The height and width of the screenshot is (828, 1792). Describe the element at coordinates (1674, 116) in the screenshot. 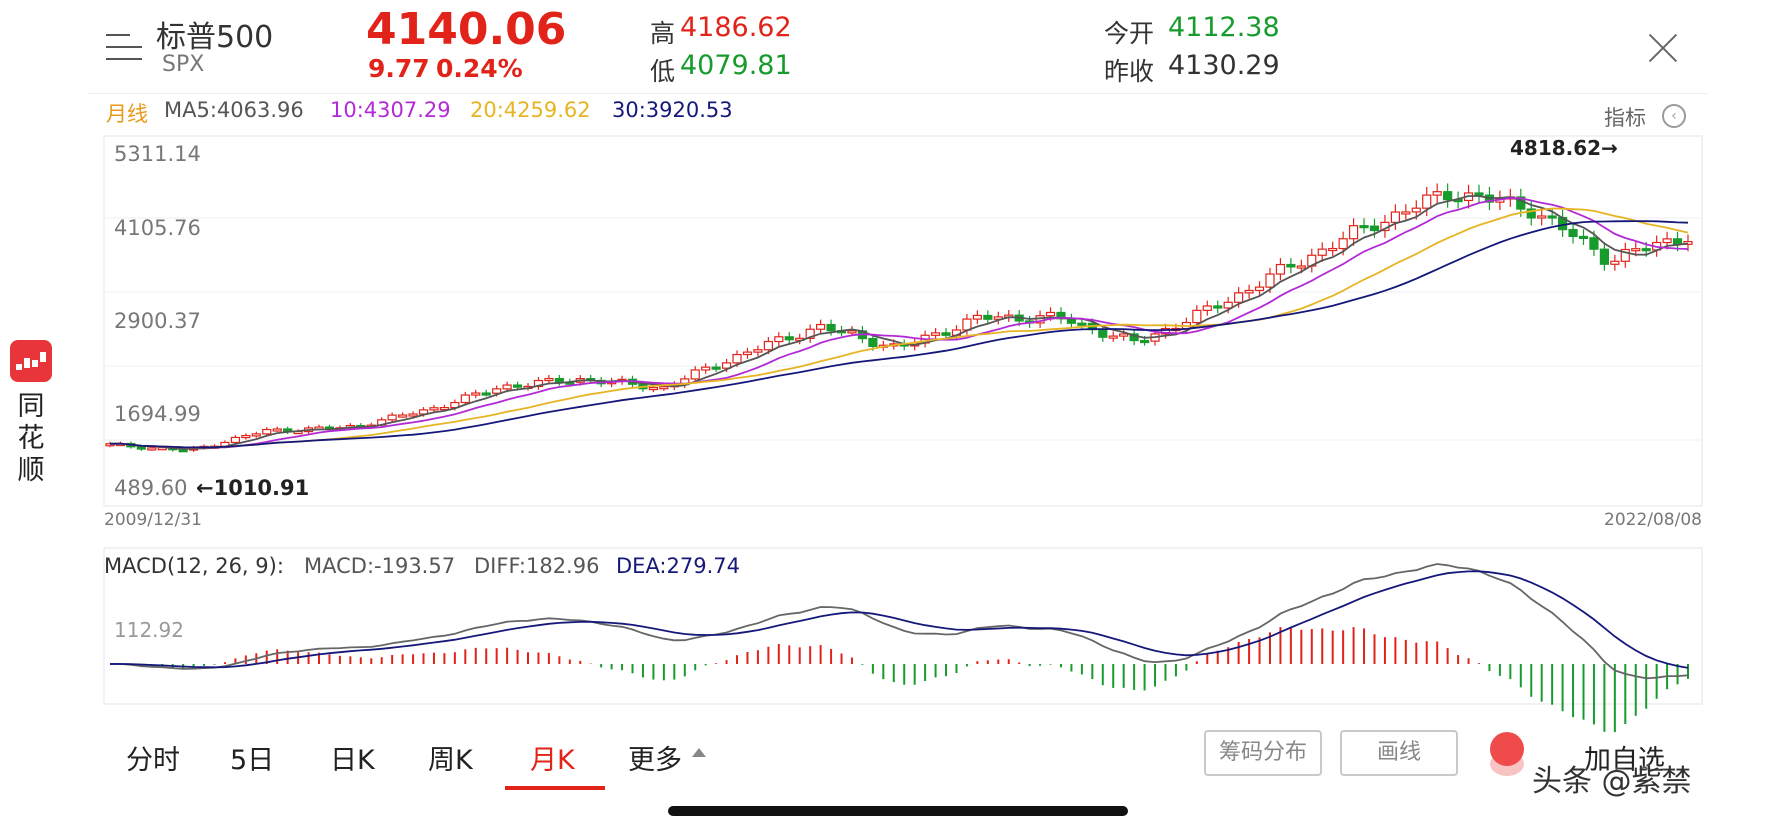

I see `indicator-toggle-icon: ‹` at that location.